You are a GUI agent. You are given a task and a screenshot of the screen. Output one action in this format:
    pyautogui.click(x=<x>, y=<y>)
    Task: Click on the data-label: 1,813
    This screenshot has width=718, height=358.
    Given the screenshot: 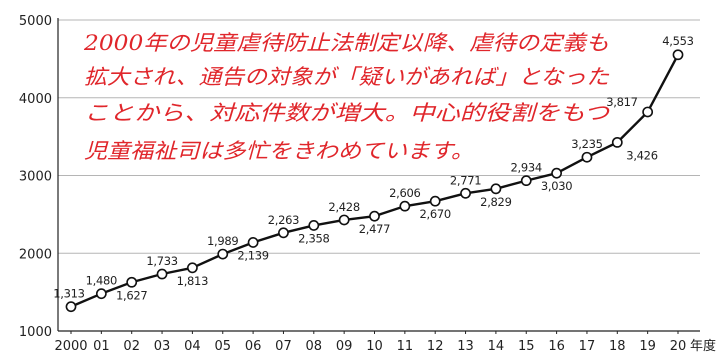 What is the action you would take?
    pyautogui.click(x=192, y=281)
    